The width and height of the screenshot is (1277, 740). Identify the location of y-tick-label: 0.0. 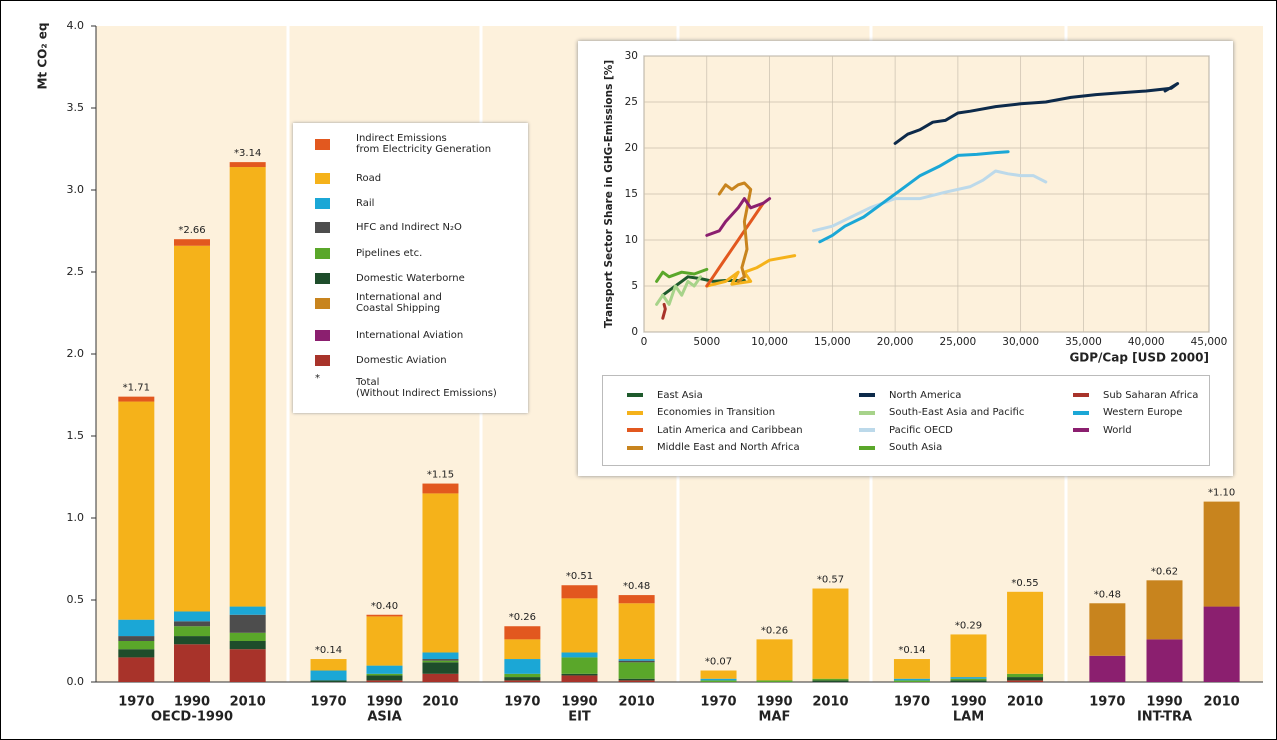
(76, 681).